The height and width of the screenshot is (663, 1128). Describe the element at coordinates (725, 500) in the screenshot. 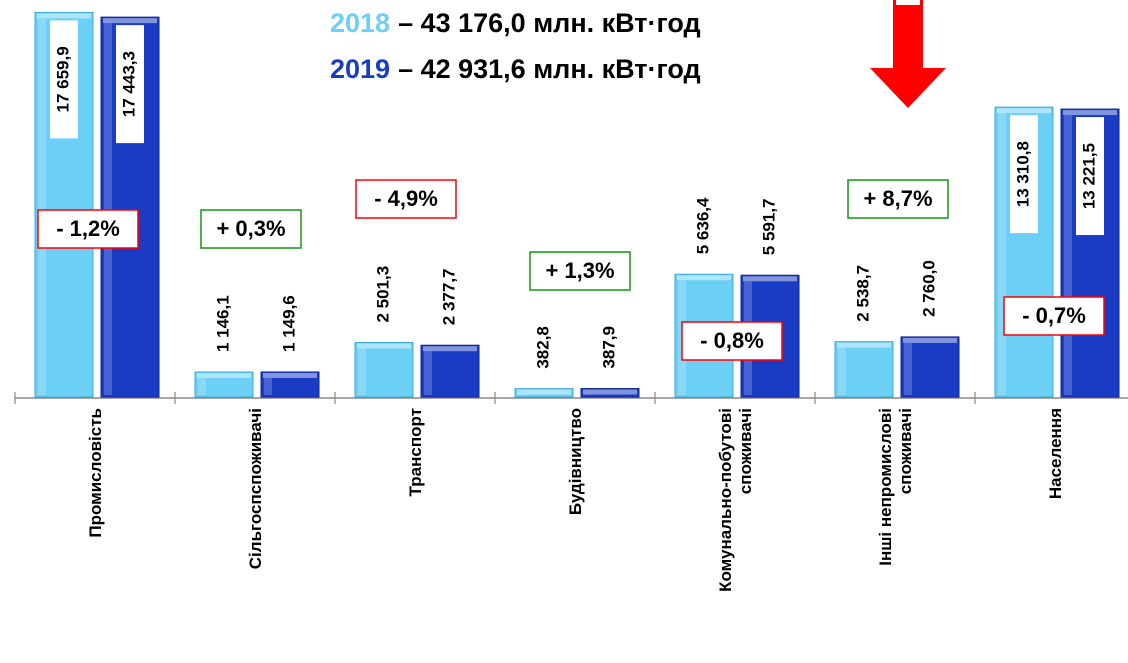

I see `category-line: Комунально-побутові` at that location.